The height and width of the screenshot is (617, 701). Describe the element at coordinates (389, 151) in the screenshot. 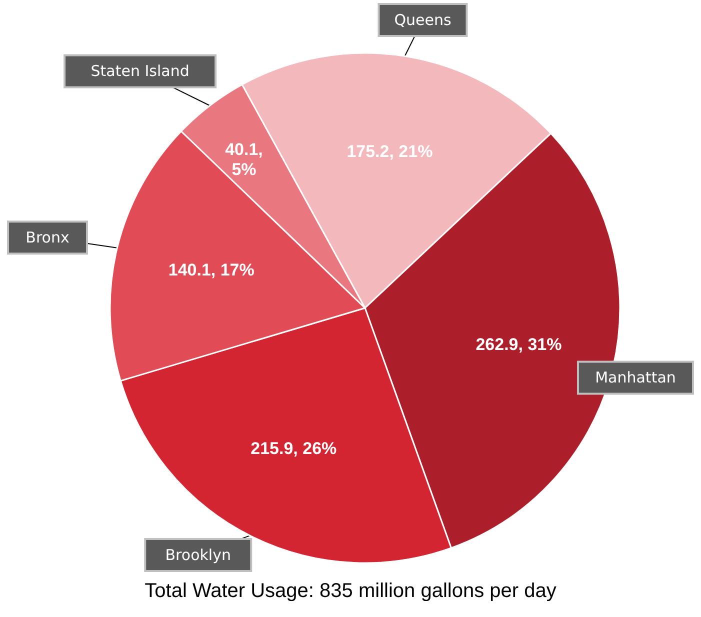

I see `data-label: 175.2, 21%` at that location.